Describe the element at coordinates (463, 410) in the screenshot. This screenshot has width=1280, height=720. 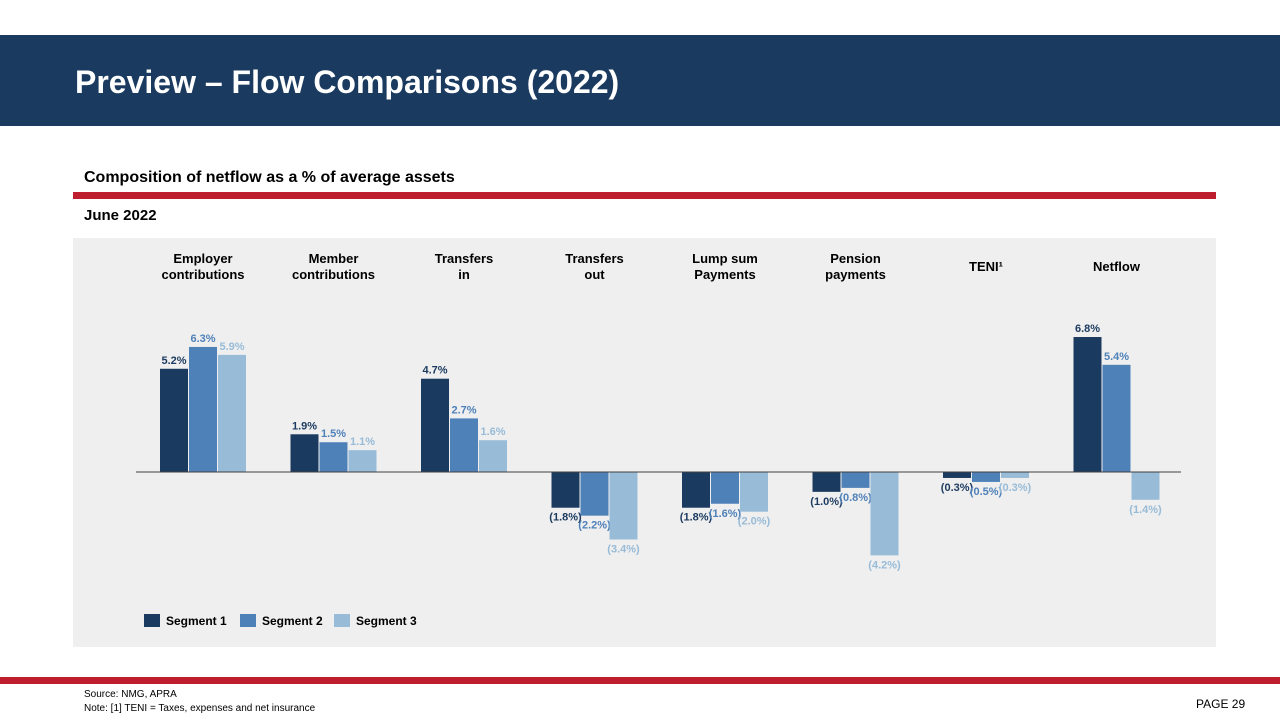
I see `data-label: 2.7%` at that location.